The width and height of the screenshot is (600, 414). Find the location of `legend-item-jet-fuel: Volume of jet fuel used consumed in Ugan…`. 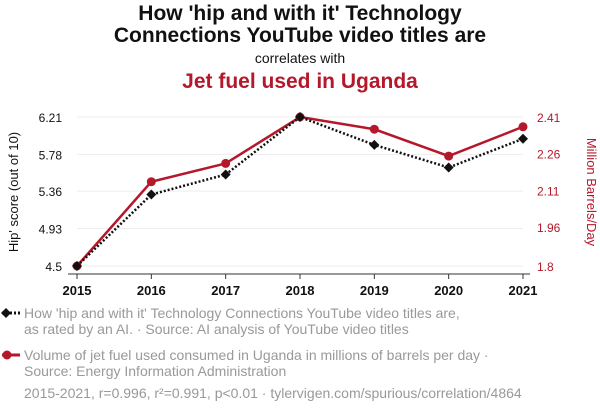

legend-item-jet-fuel: Volume of jet fuel used consumed in Ugan… is located at coordinates (300, 364).